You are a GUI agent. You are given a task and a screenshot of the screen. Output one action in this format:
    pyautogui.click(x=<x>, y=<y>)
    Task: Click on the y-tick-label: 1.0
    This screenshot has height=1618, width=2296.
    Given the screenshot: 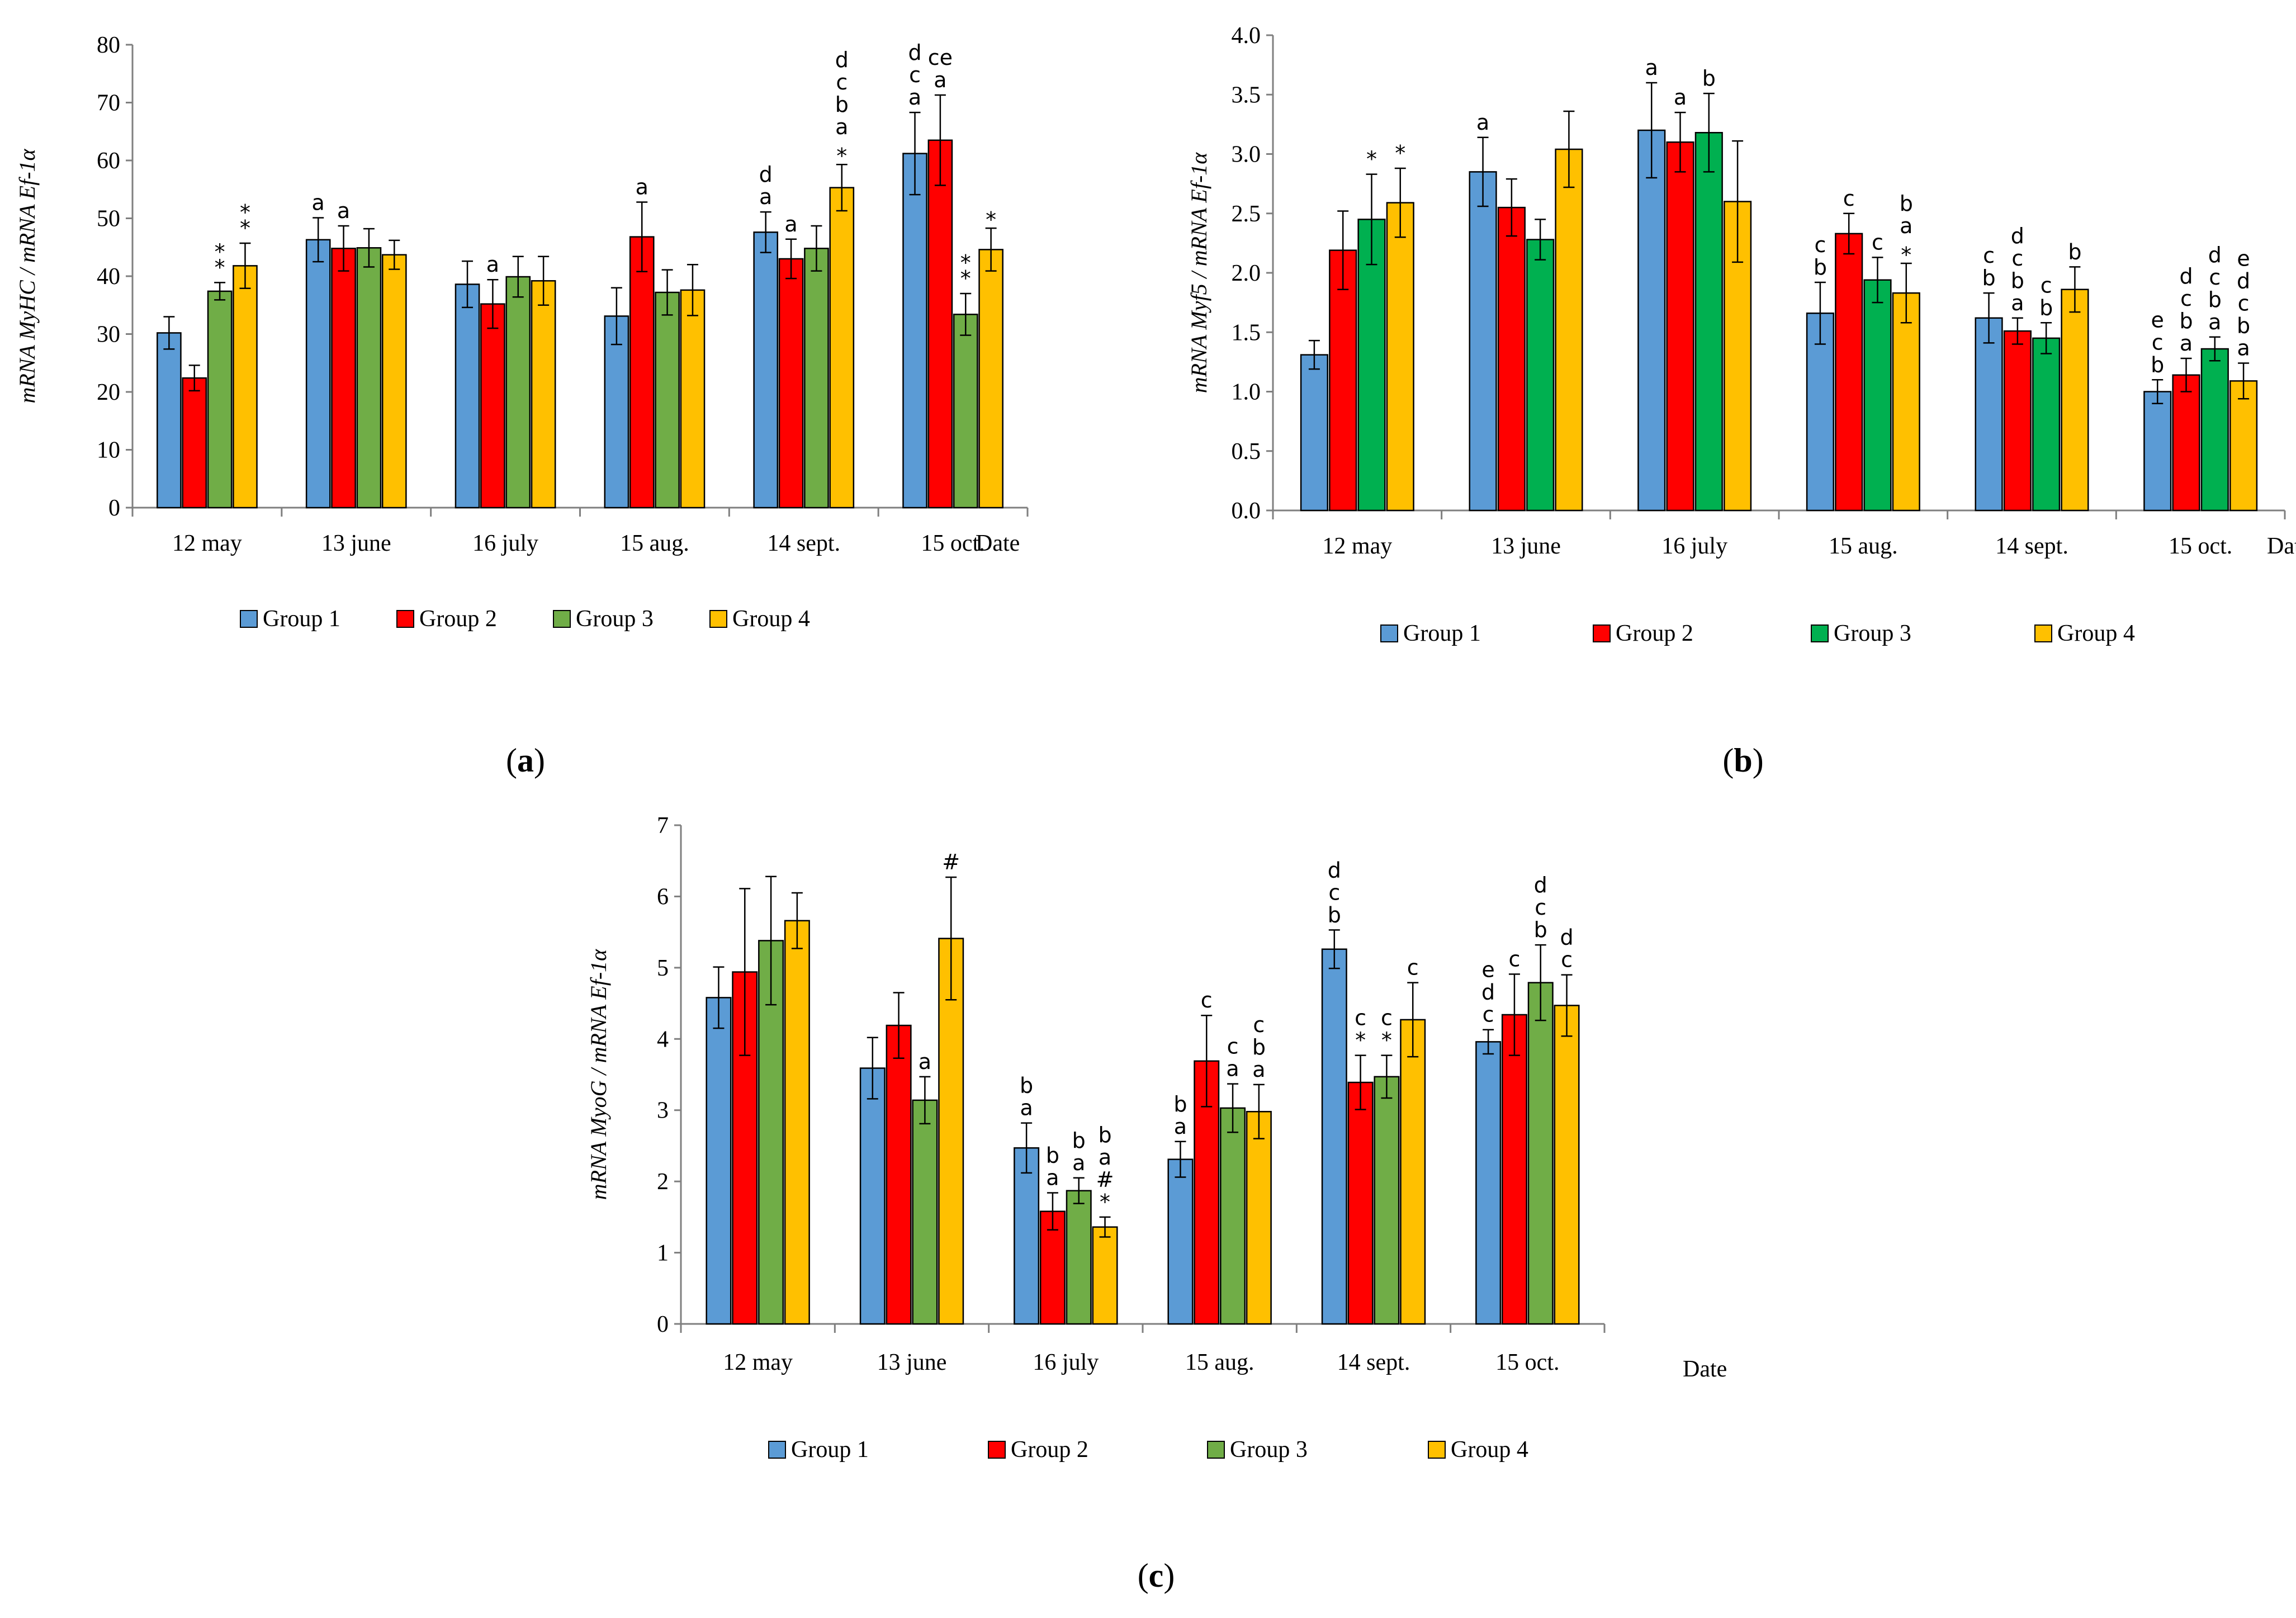 What is the action you would take?
    pyautogui.click(x=1247, y=392)
    